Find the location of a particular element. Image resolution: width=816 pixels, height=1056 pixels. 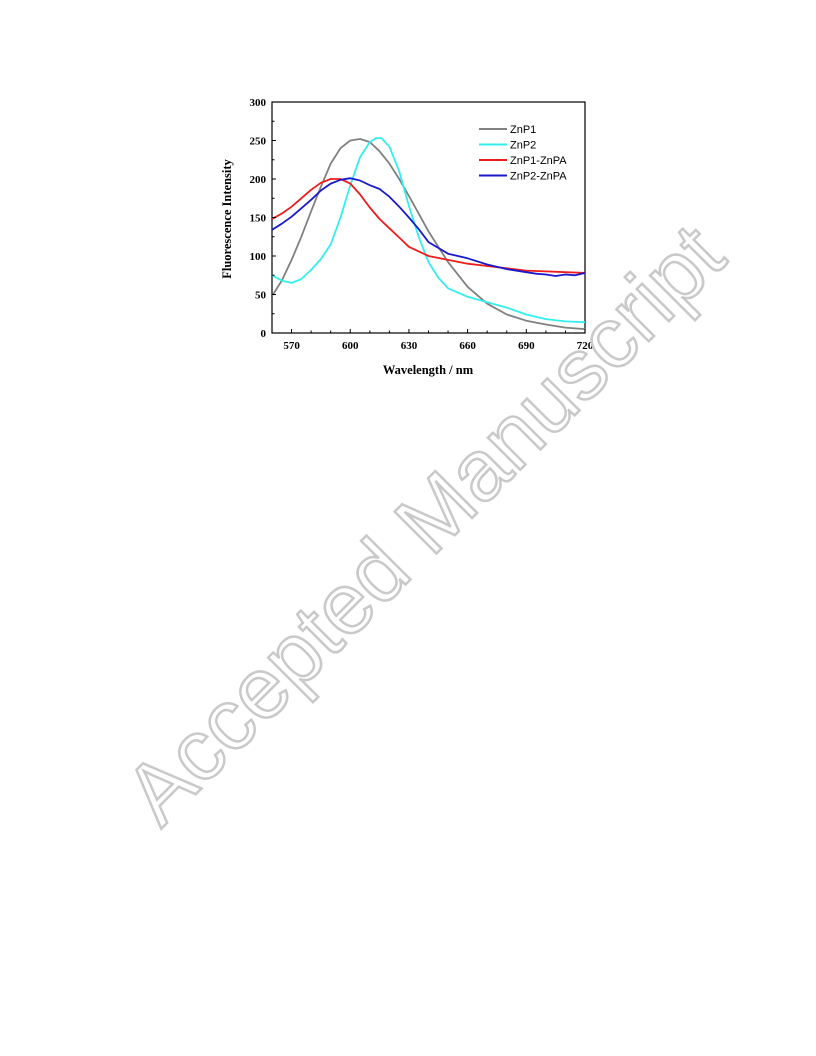

x-tick-label: 720 is located at coordinates (585, 346).